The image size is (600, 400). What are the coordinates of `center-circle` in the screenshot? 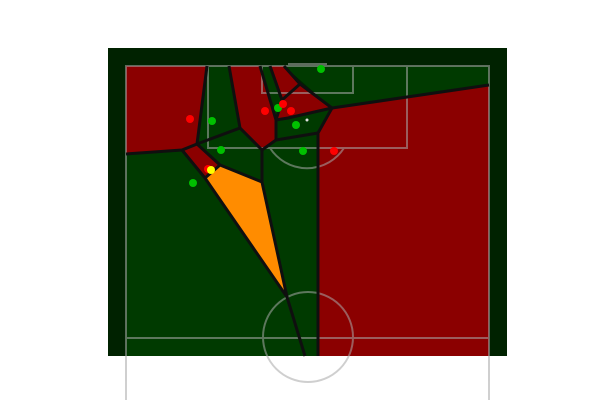 It's located at (308, 337).